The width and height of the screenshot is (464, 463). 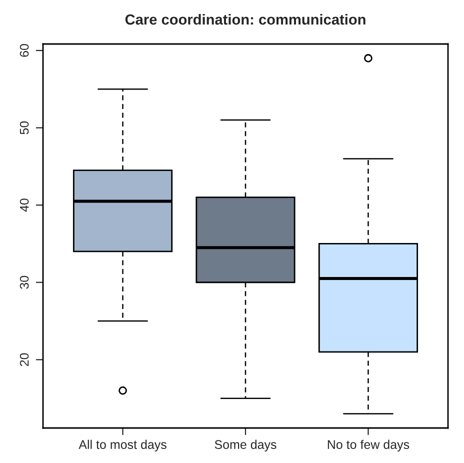 I want to click on y-tick-label: 60, so click(x=24, y=50).